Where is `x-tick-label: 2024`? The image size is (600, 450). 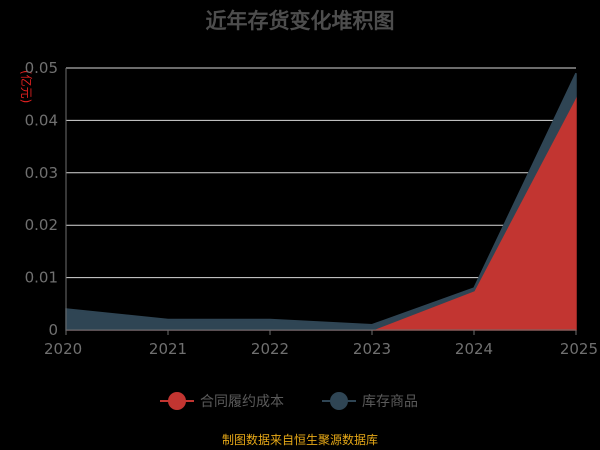 x-tick-label: 2024 is located at coordinates (474, 349).